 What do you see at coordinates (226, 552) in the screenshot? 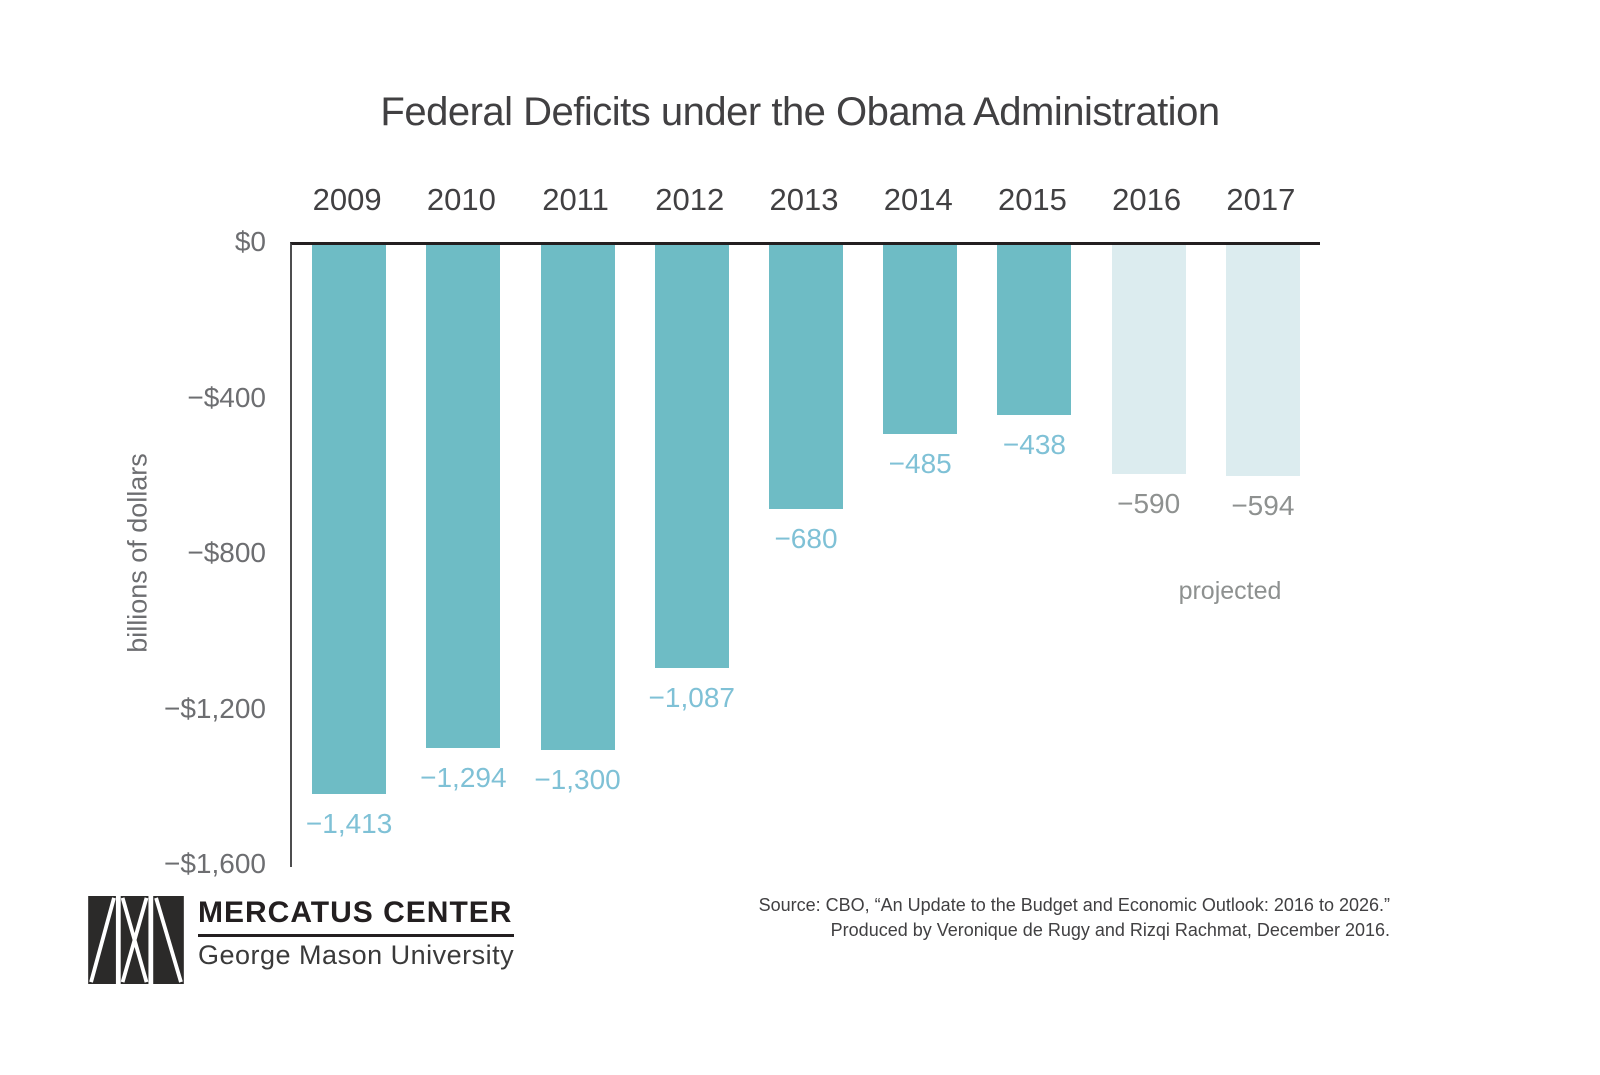
I see `y-tick-label-800: −$800` at bounding box center [226, 552].